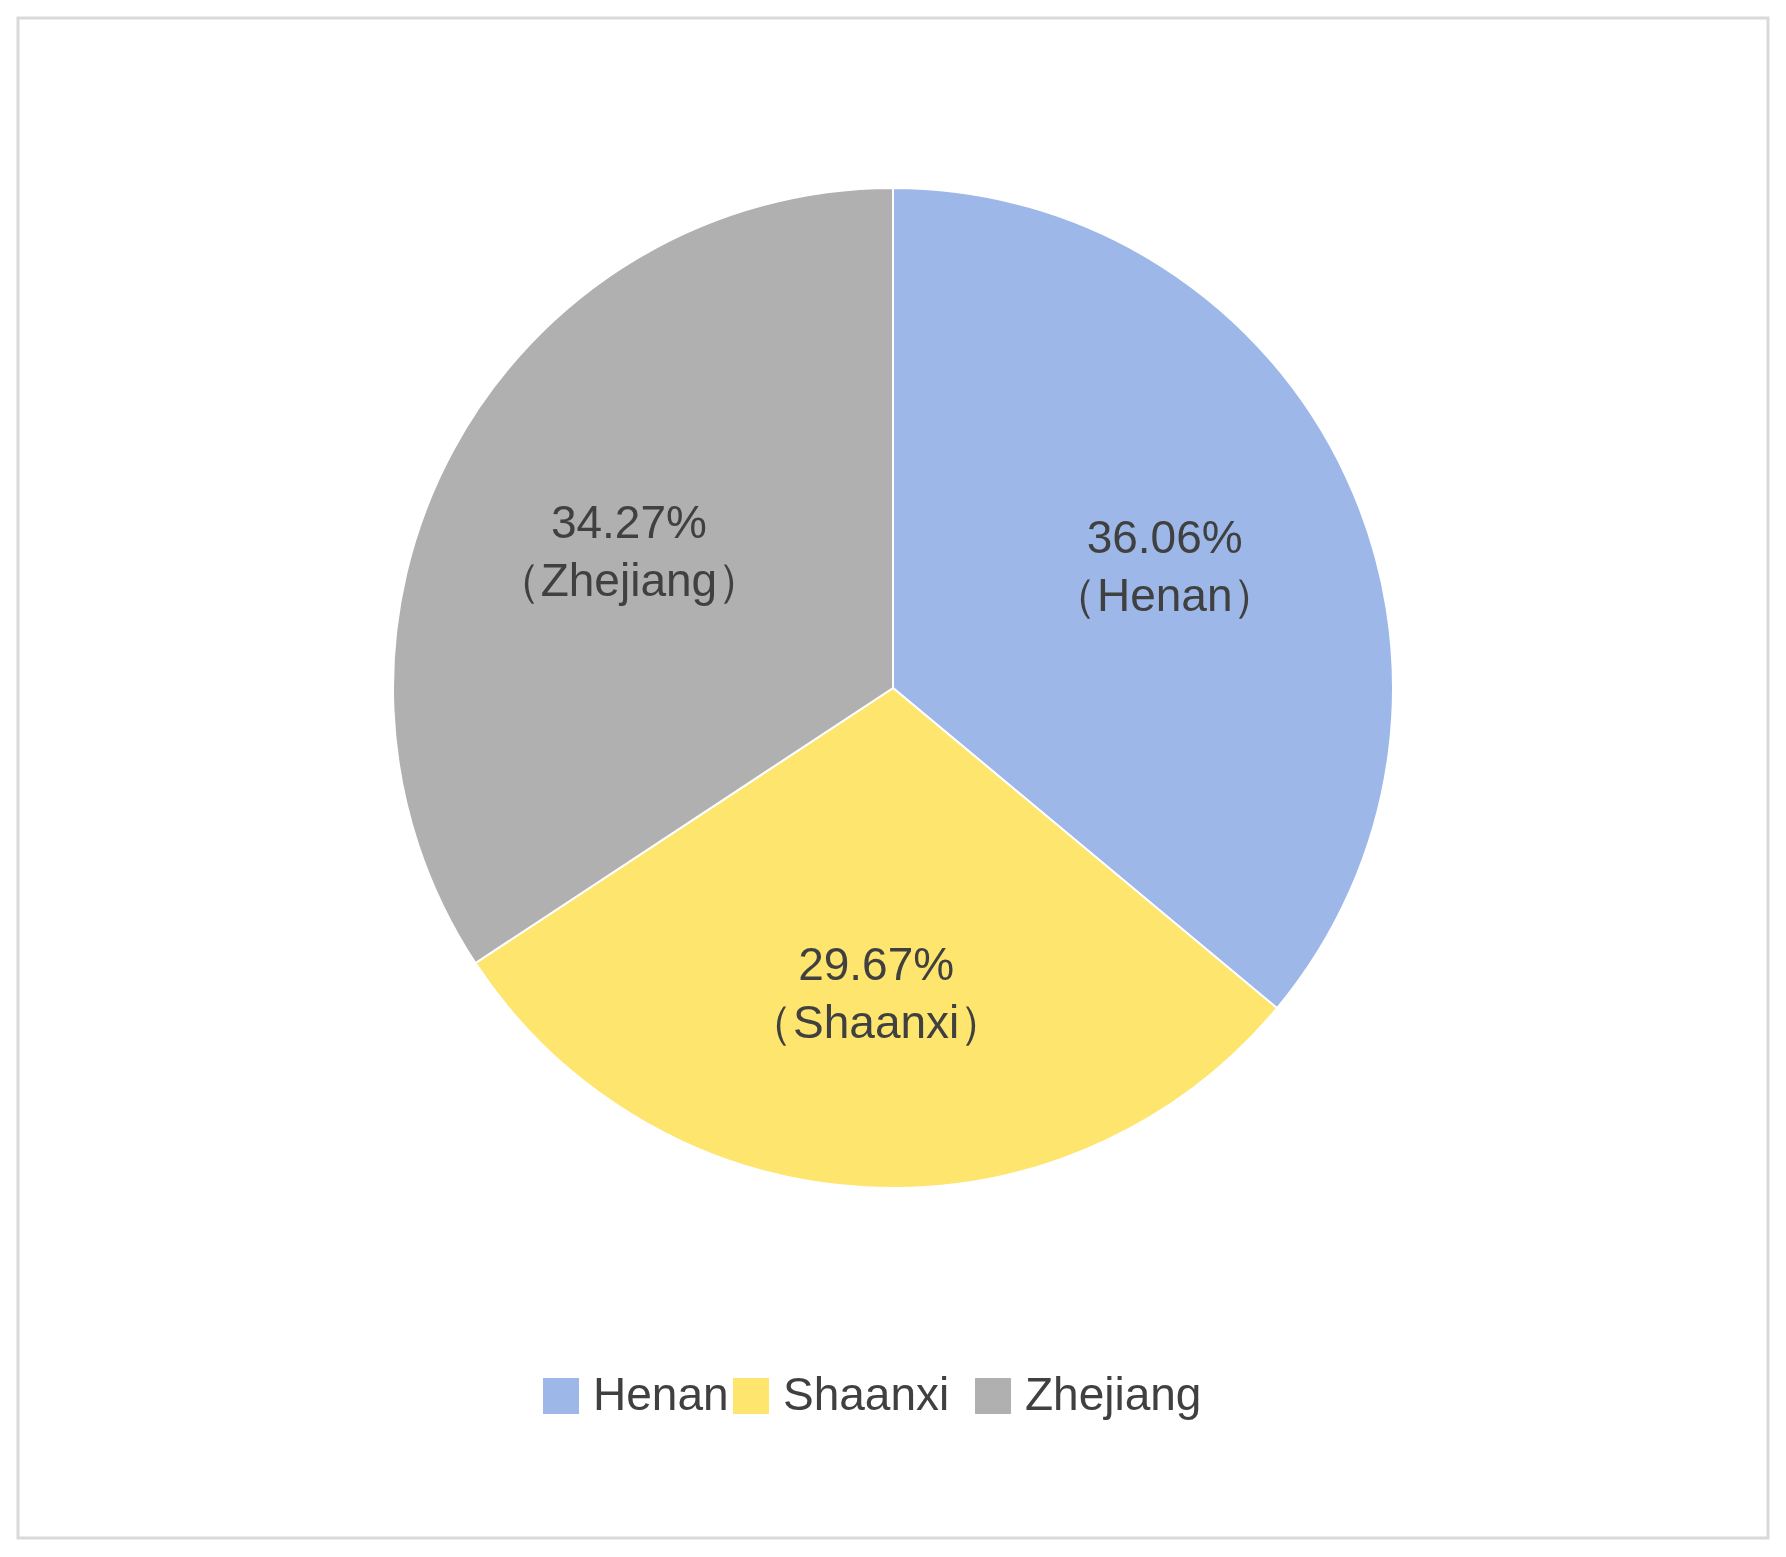 Image resolution: width=1786 pixels, height=1557 pixels. What do you see at coordinates (629, 550) in the screenshot?
I see `data-label: 34.27% （Zhejiang）` at bounding box center [629, 550].